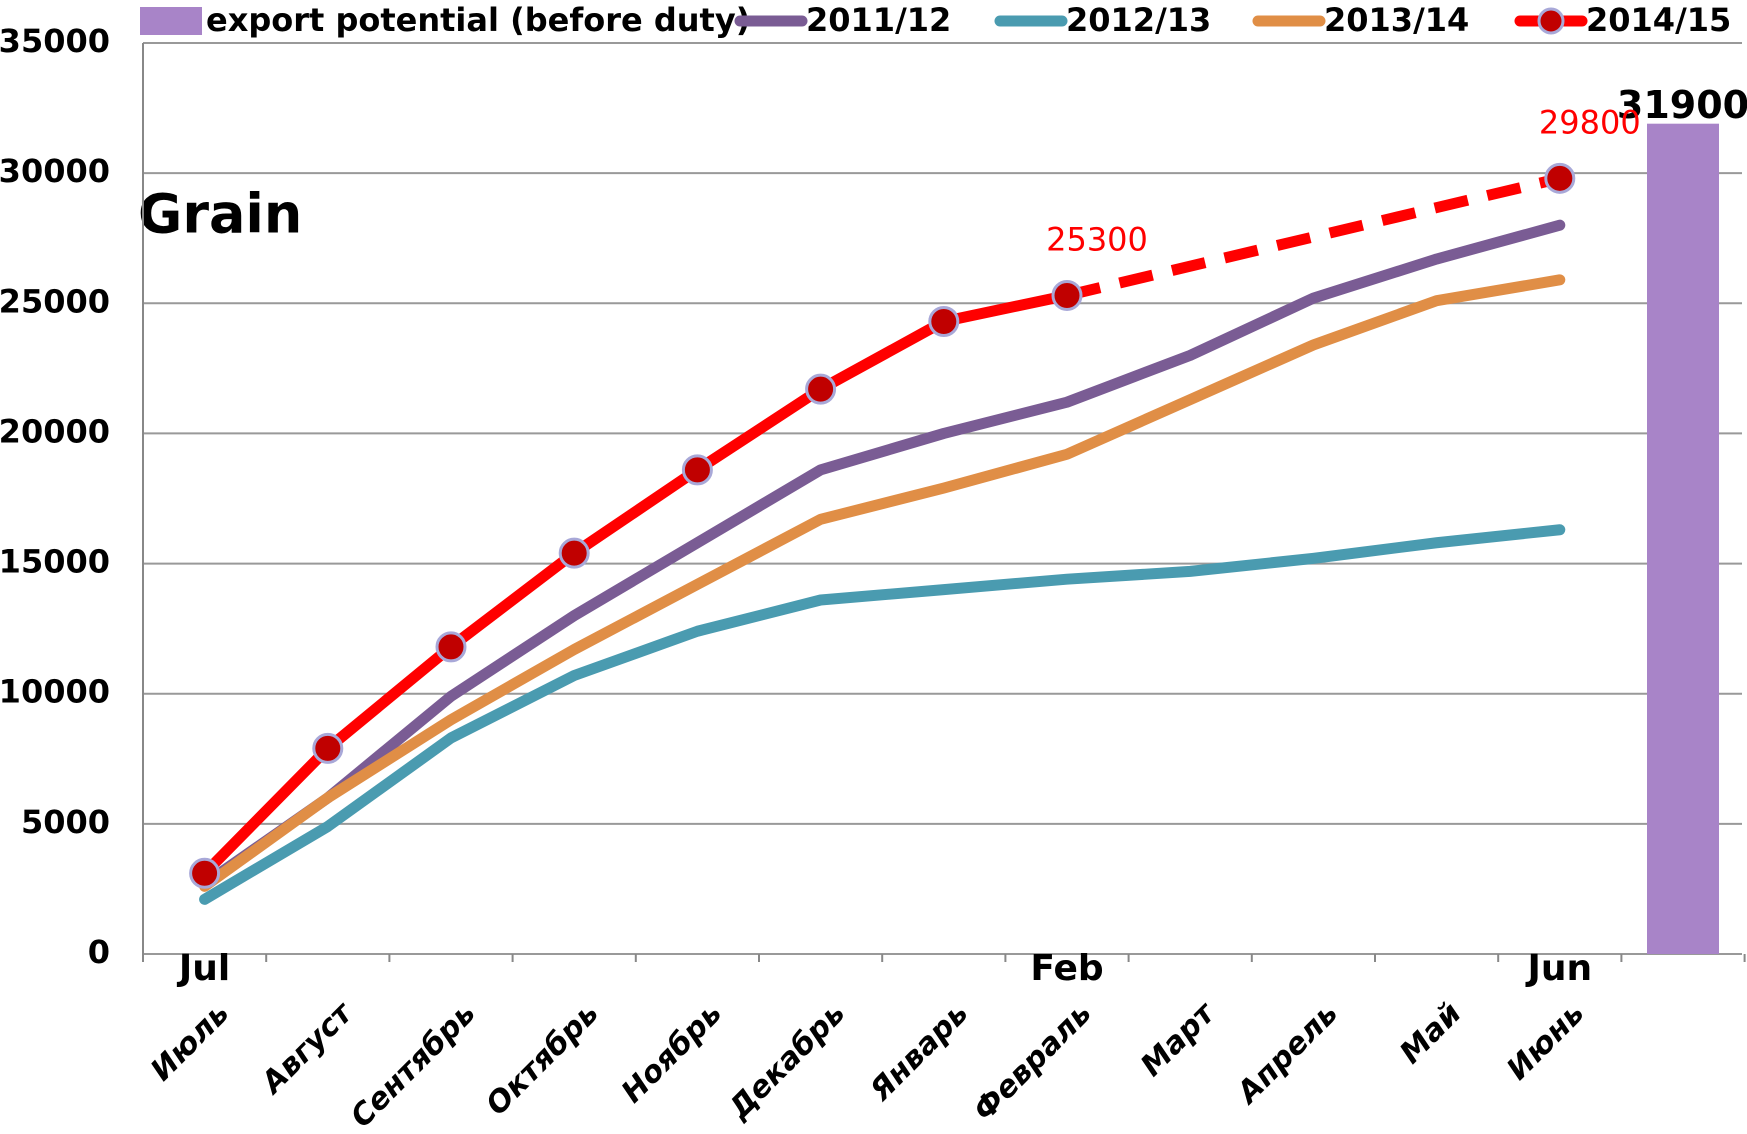  Describe the element at coordinates (307, 1048) in the screenshot. I see `x-tick-label: Август` at that location.